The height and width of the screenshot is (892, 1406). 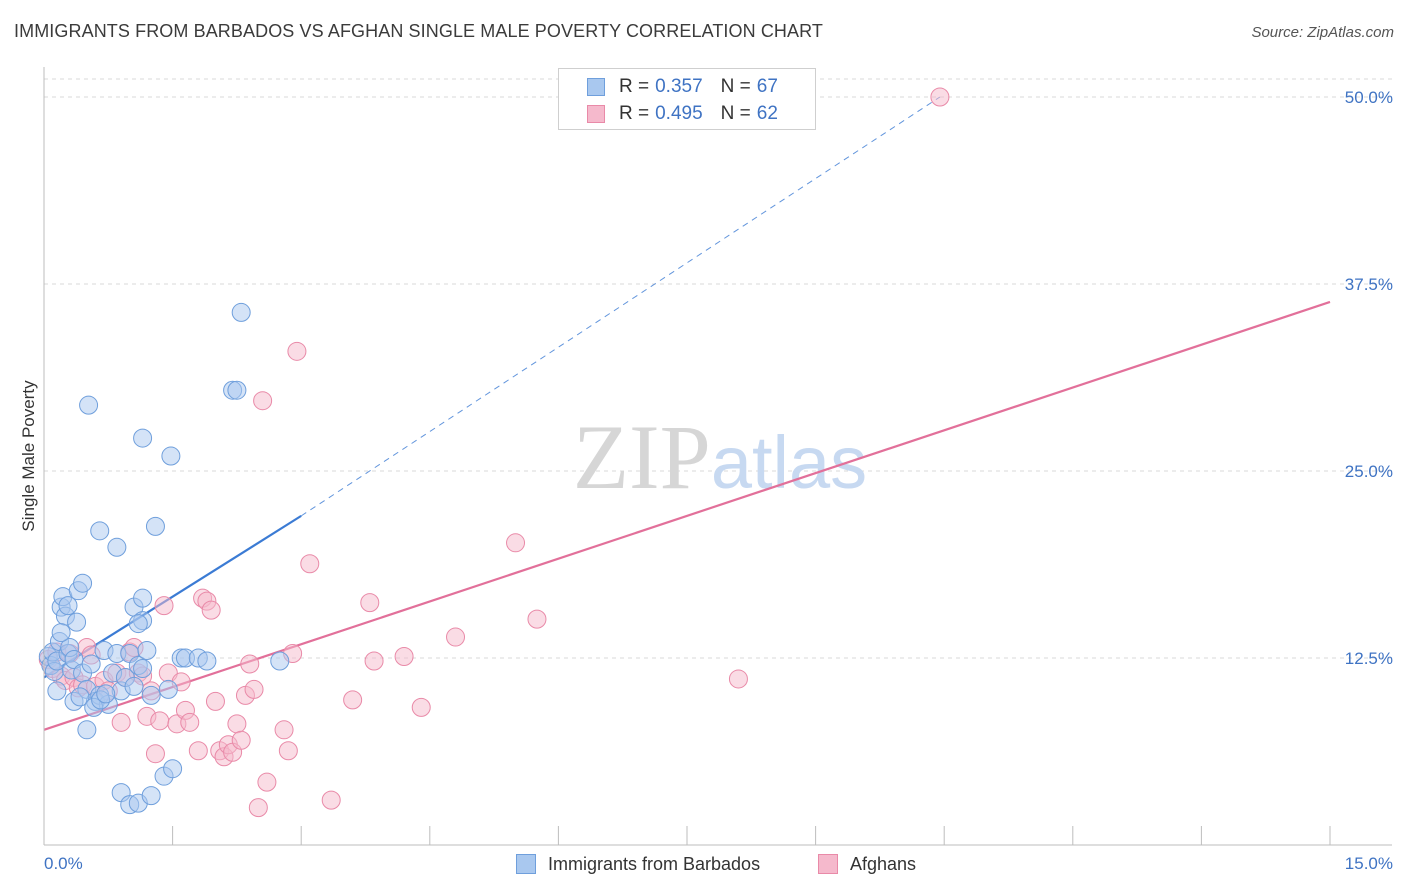 What do you see at coordinates (679, 113) in the screenshot?
I see `legend-r-value: 0.495` at bounding box center [679, 113].